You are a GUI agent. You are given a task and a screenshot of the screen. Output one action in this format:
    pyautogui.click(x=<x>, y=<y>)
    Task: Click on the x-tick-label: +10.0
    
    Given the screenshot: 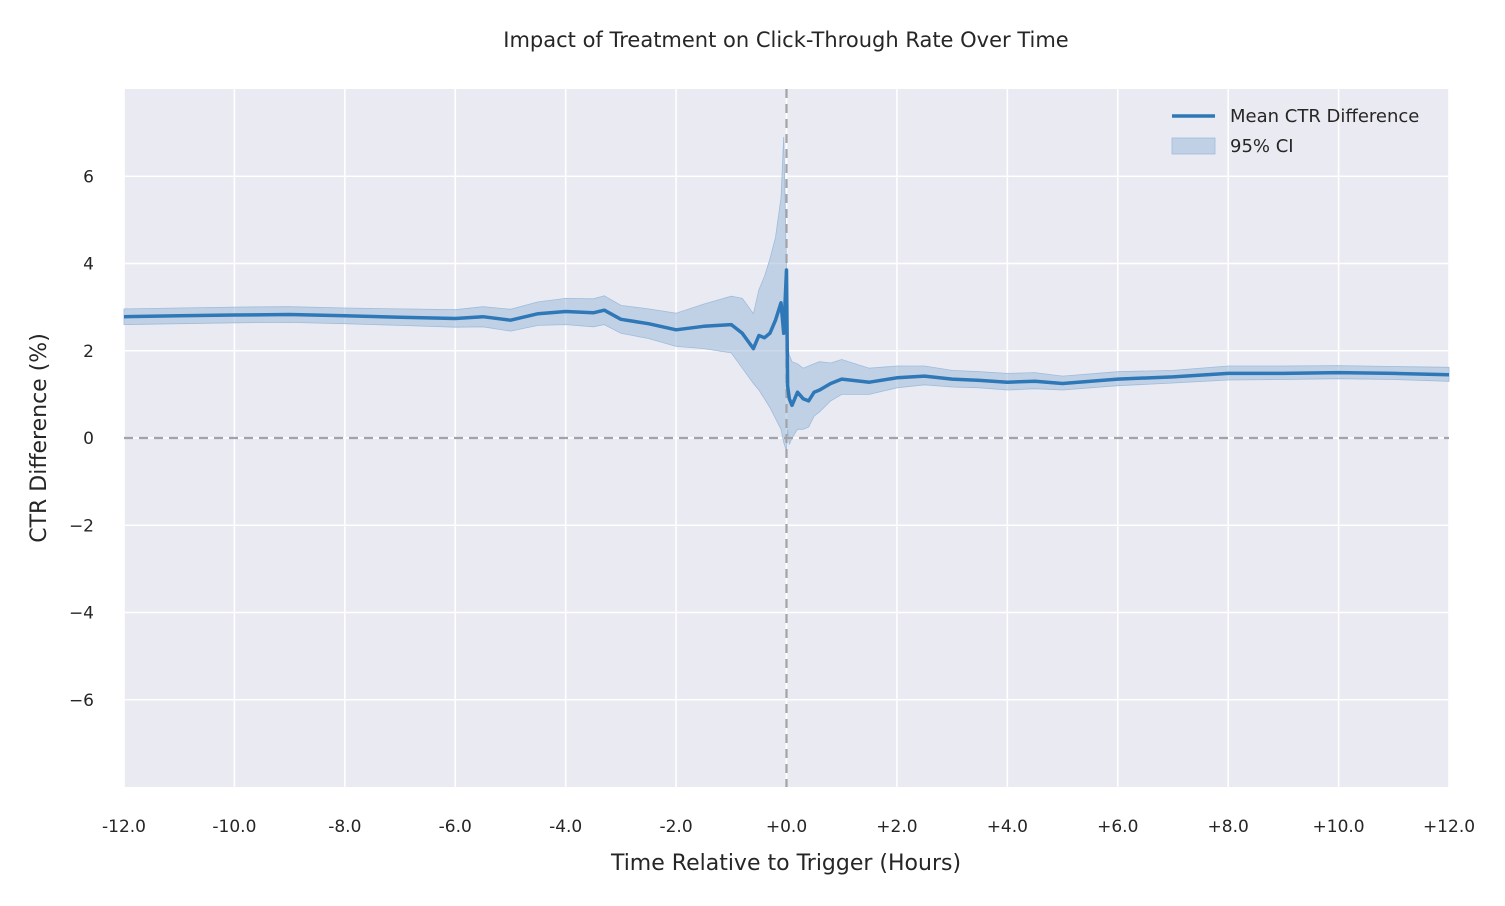 What is the action you would take?
    pyautogui.click(x=1339, y=827)
    